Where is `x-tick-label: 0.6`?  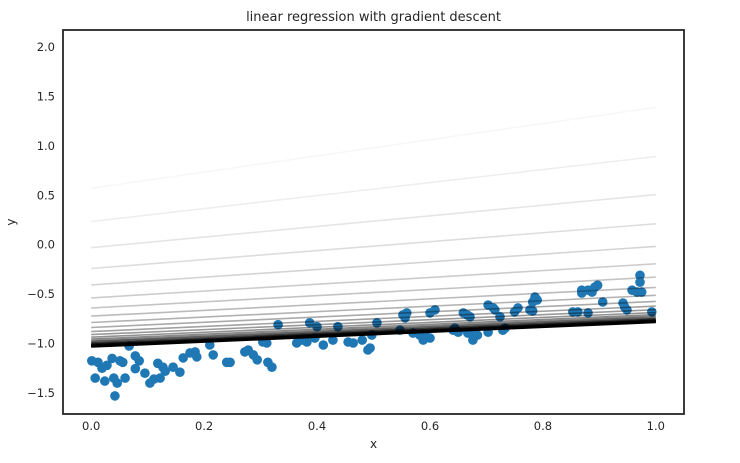
x-tick-label: 0.6 is located at coordinates (430, 426).